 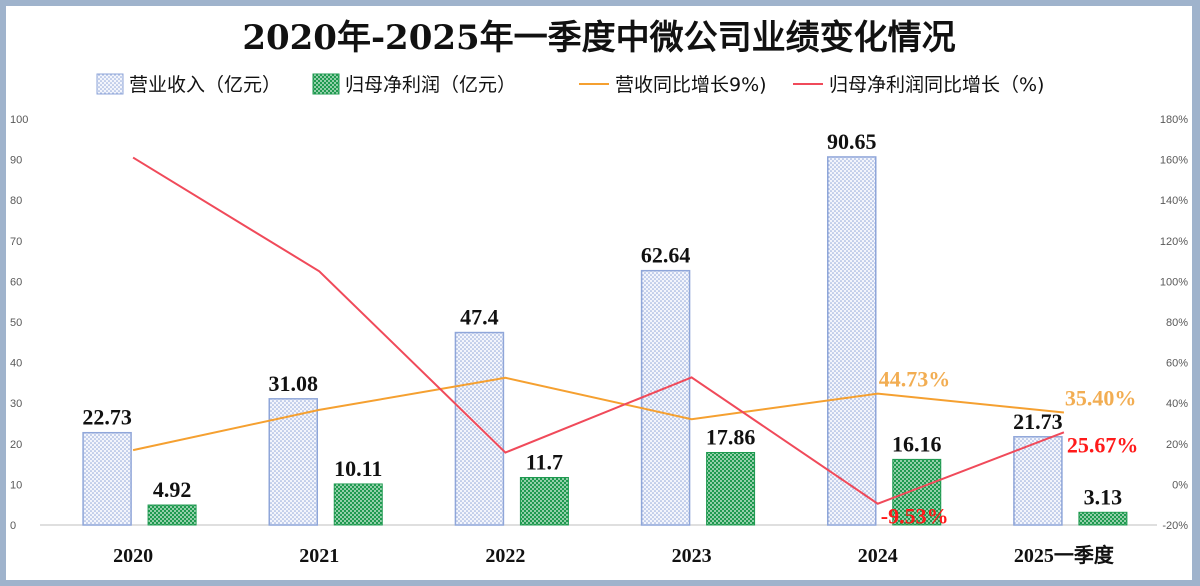 What do you see at coordinates (915, 516) in the screenshot?
I see `profit-growth-label: -9.53%` at bounding box center [915, 516].